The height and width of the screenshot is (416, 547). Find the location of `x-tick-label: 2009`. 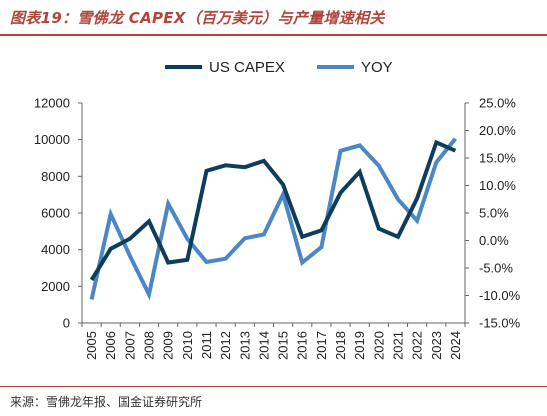

x-tick-label: 2009 is located at coordinates (168, 345).